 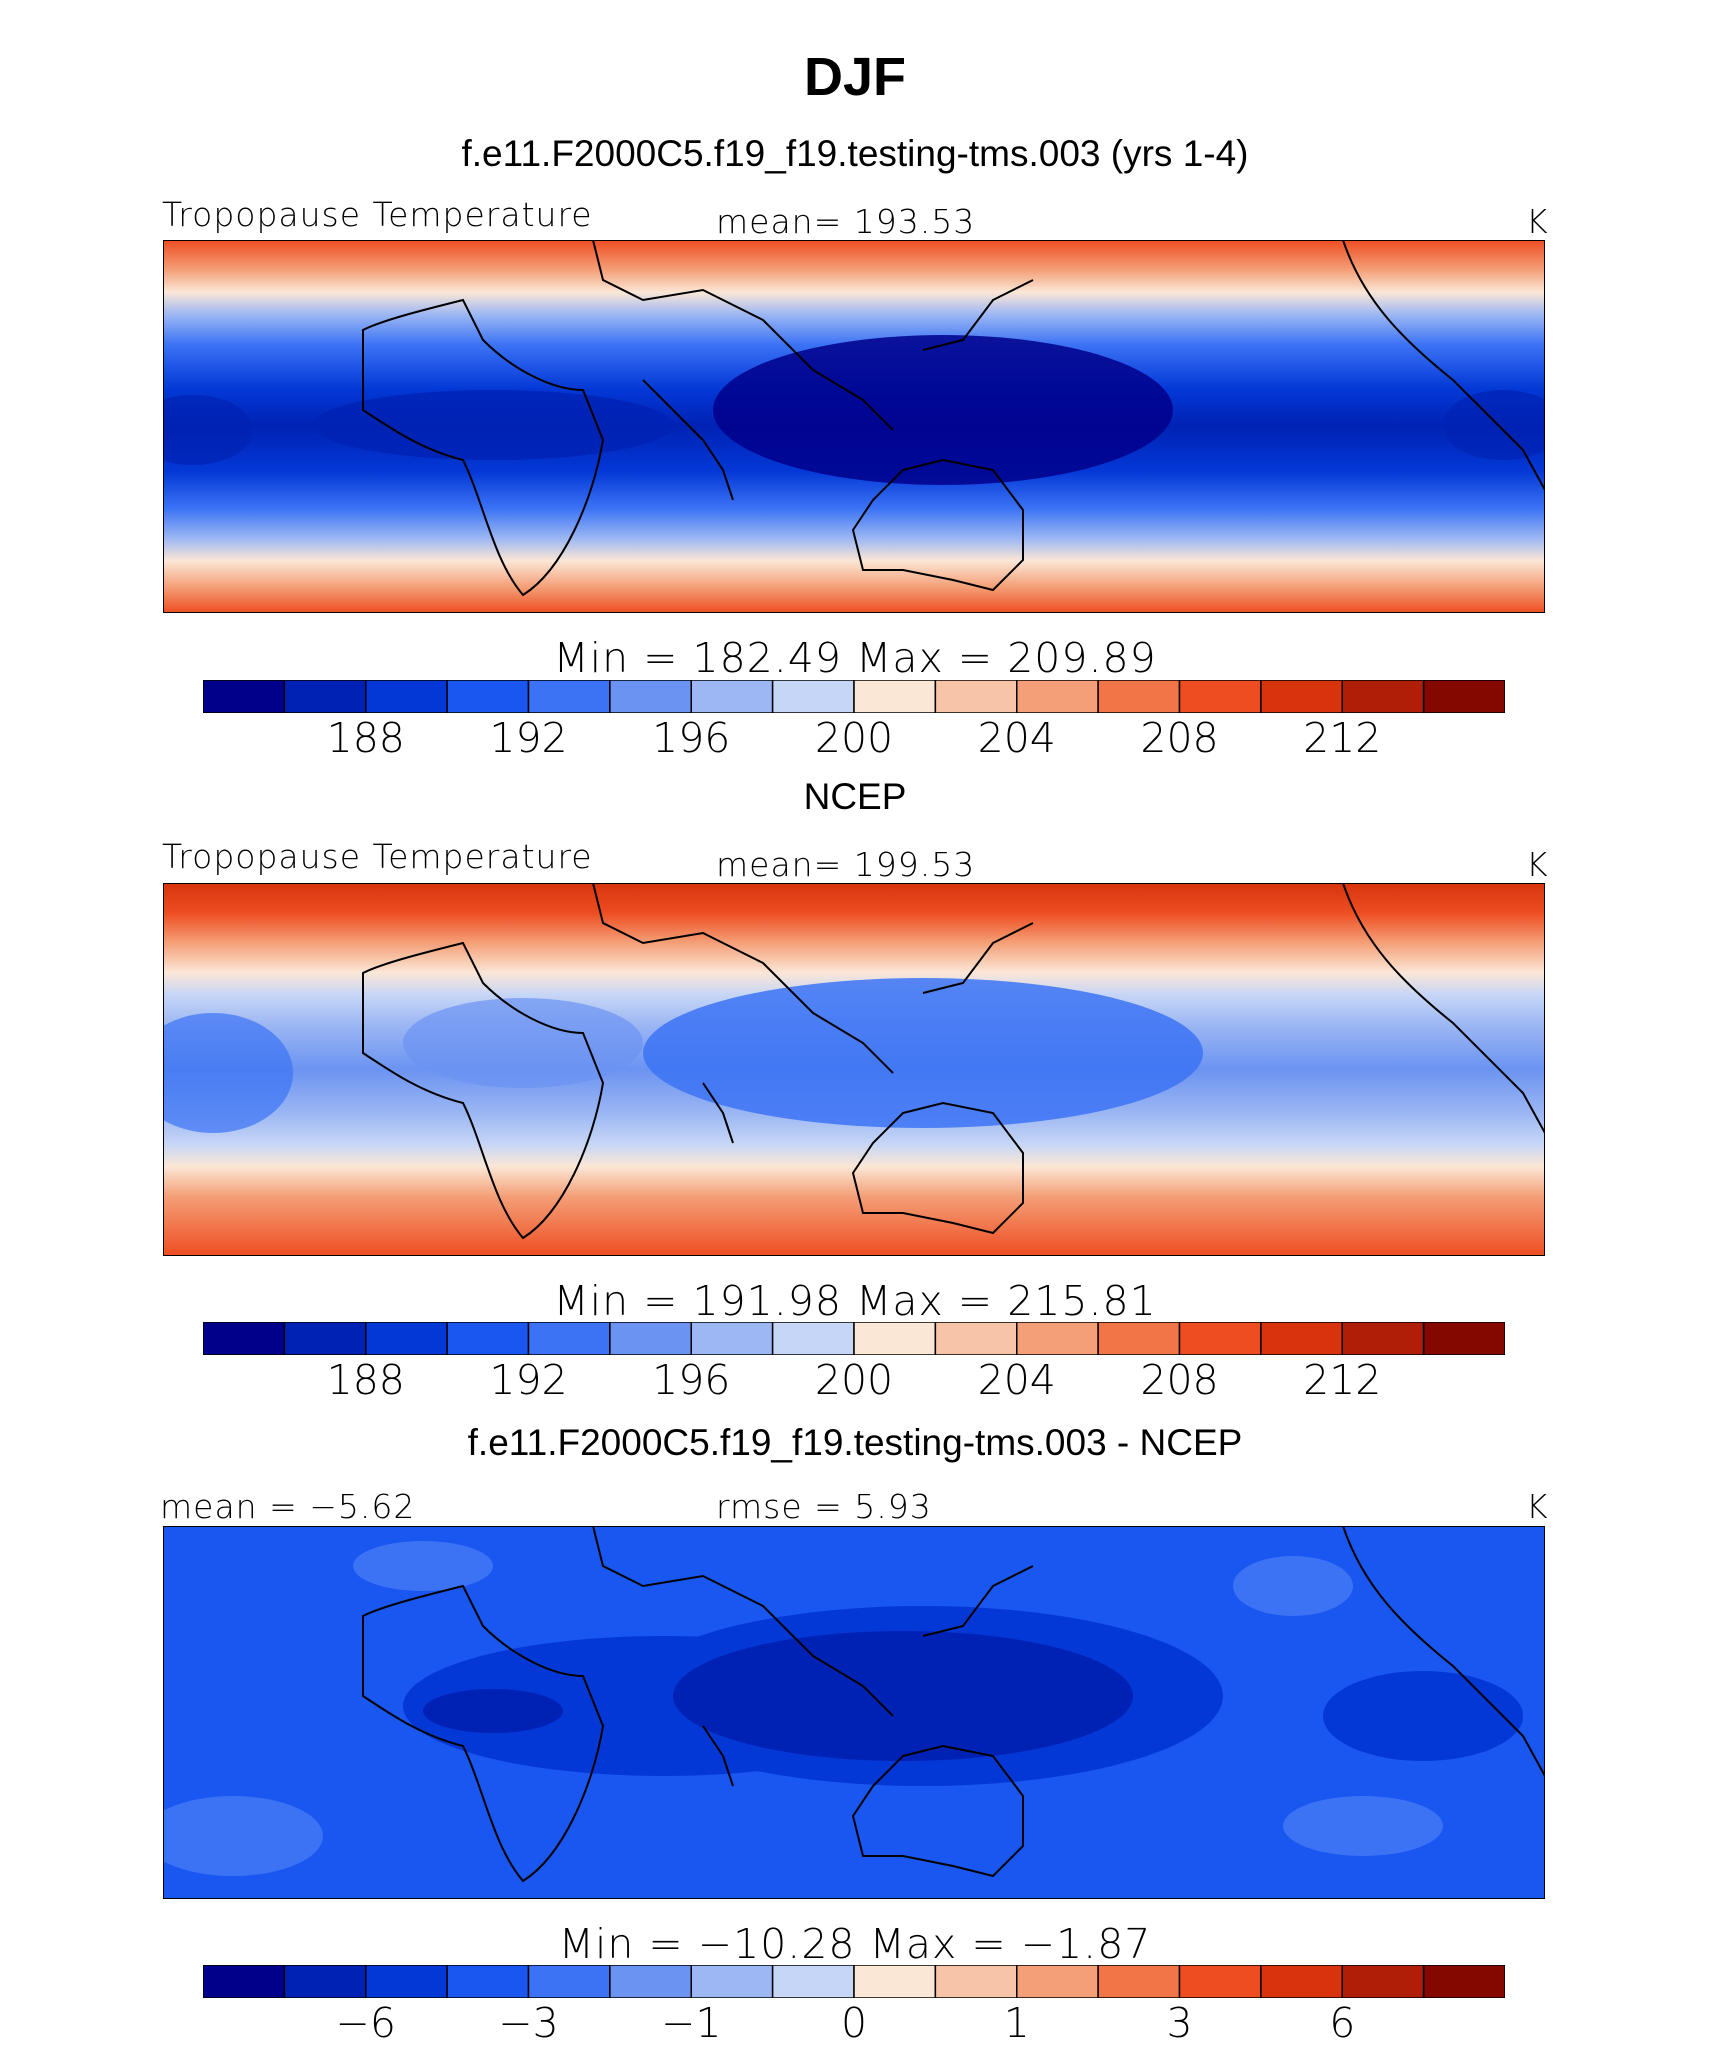 I want to click on panel2-variable-label: Tropopause Temperature, so click(x=377, y=856).